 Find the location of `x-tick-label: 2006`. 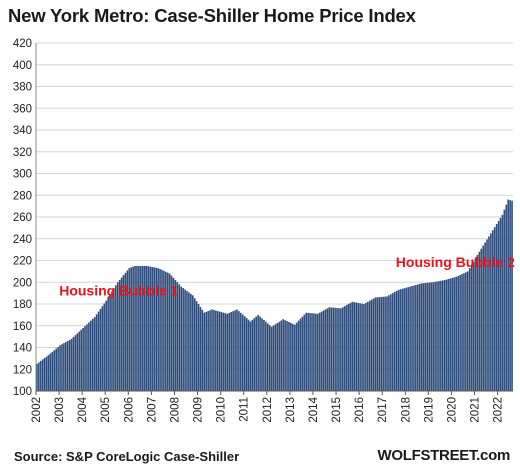

x-tick-label: 2006 is located at coordinates (129, 410).